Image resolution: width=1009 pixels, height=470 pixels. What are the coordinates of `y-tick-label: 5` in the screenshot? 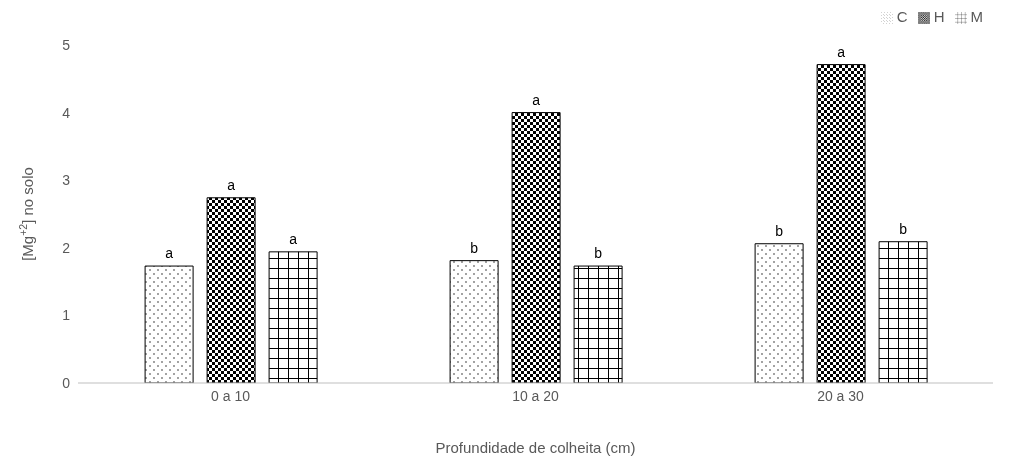 It's located at (66, 44).